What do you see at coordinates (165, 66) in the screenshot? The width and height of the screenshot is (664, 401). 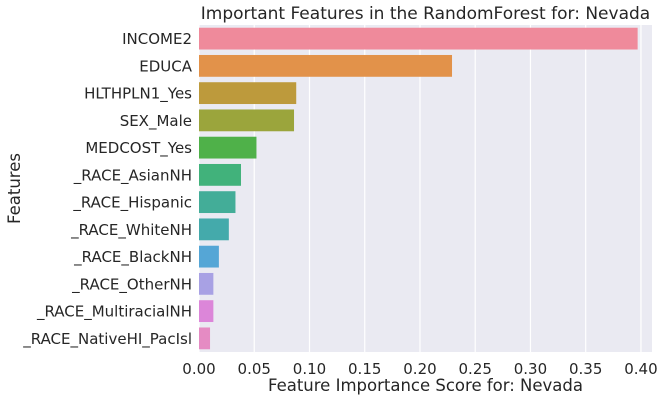 I see `y-tick-label: EDUCA` at bounding box center [165, 66].